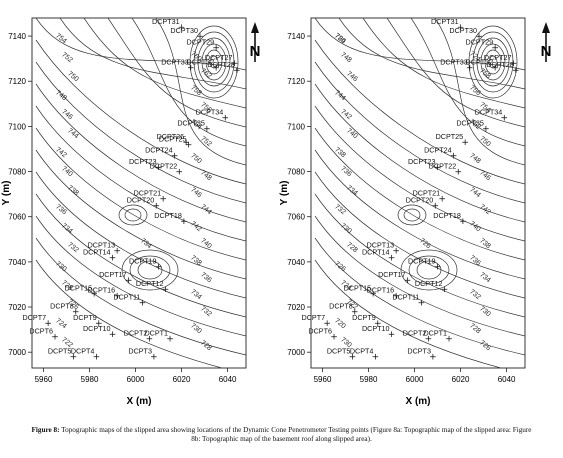 The height and width of the screenshot is (458, 563). What do you see at coordinates (136, 379) in the screenshot?
I see `x-tick-label: 6000` at bounding box center [136, 379].